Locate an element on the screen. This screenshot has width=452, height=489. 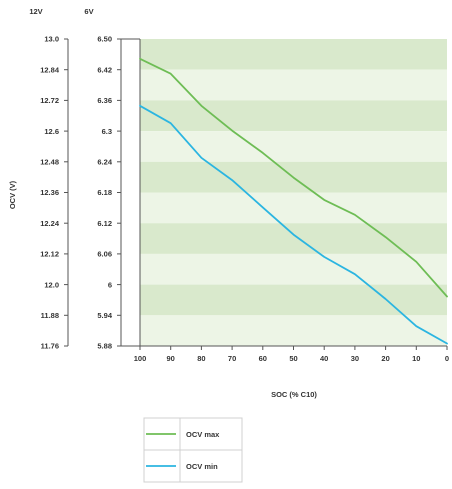
x-tick-label: 30 is located at coordinates (355, 358).